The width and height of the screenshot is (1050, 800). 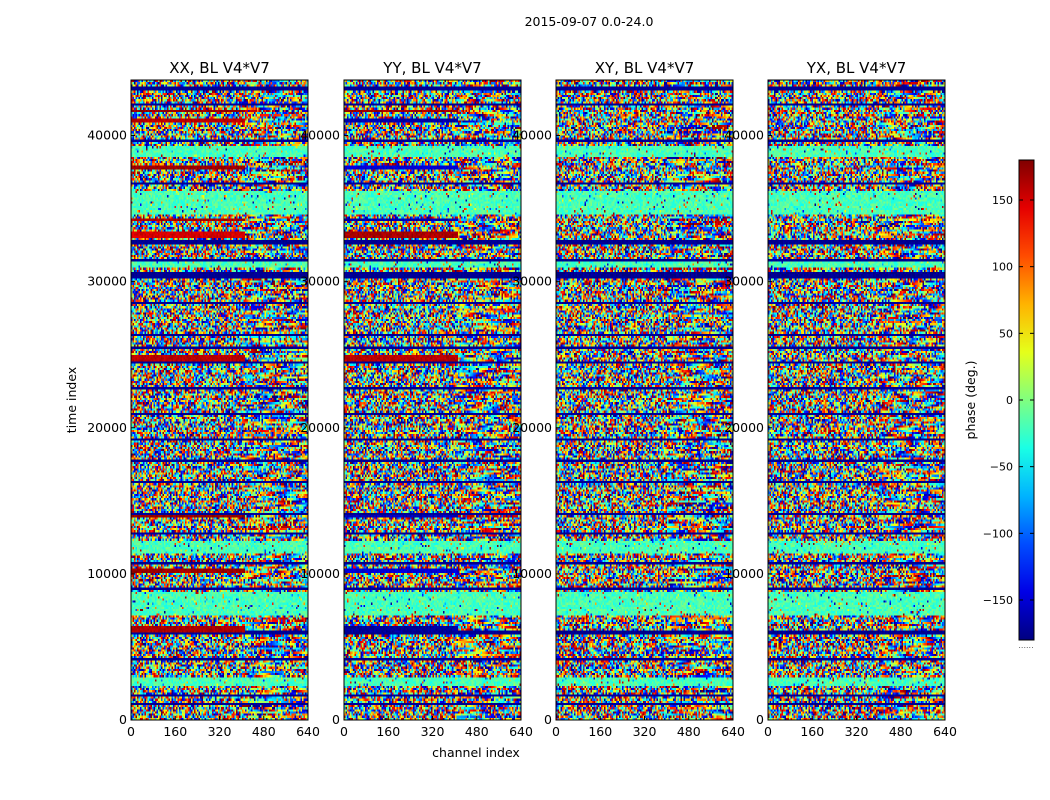 What do you see at coordinates (998, 600) in the screenshot?
I see `colorbar-tick-label: −150` at bounding box center [998, 600].